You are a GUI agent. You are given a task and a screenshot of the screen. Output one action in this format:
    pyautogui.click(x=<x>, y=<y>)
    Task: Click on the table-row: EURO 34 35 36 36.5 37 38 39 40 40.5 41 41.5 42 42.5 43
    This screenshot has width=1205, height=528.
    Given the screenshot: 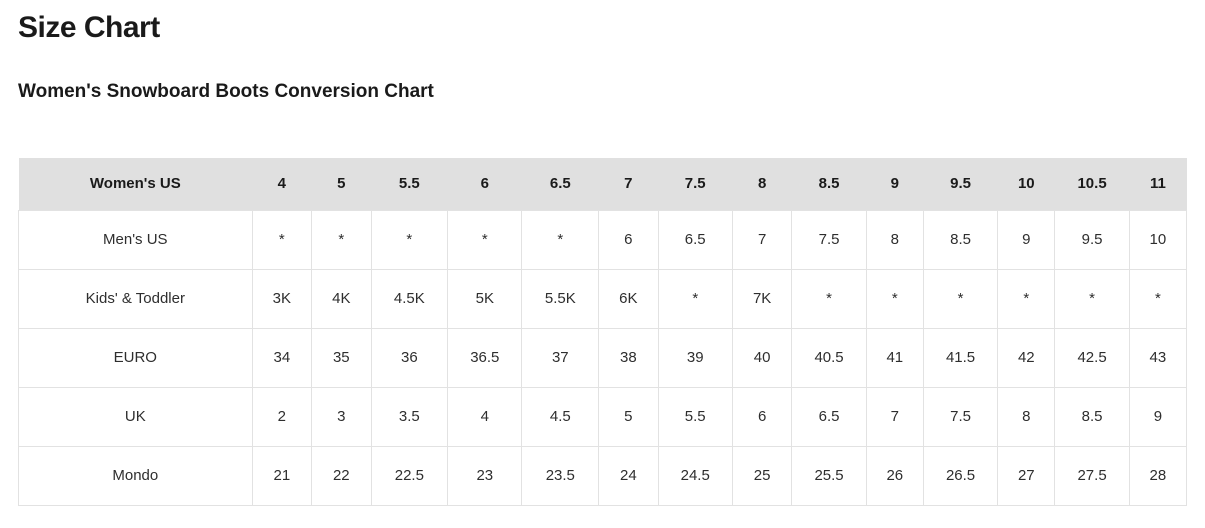 What is the action you would take?
    pyautogui.click(x=603, y=357)
    